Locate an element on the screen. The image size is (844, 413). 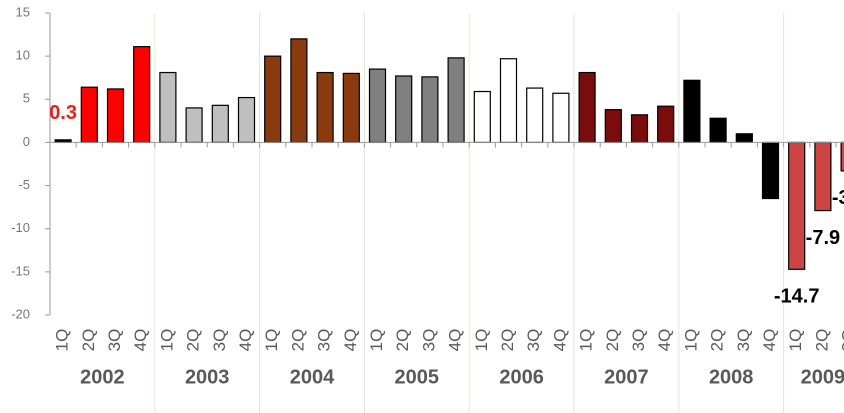
y-tick-label: -10 is located at coordinates (20, 227).